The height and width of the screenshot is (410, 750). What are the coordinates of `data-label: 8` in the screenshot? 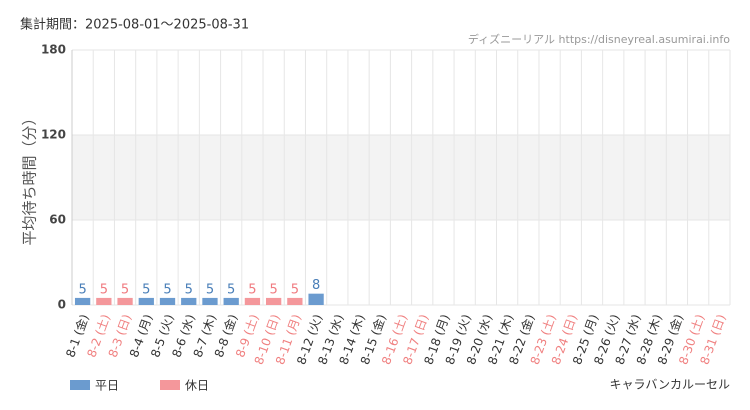 It's located at (316, 285).